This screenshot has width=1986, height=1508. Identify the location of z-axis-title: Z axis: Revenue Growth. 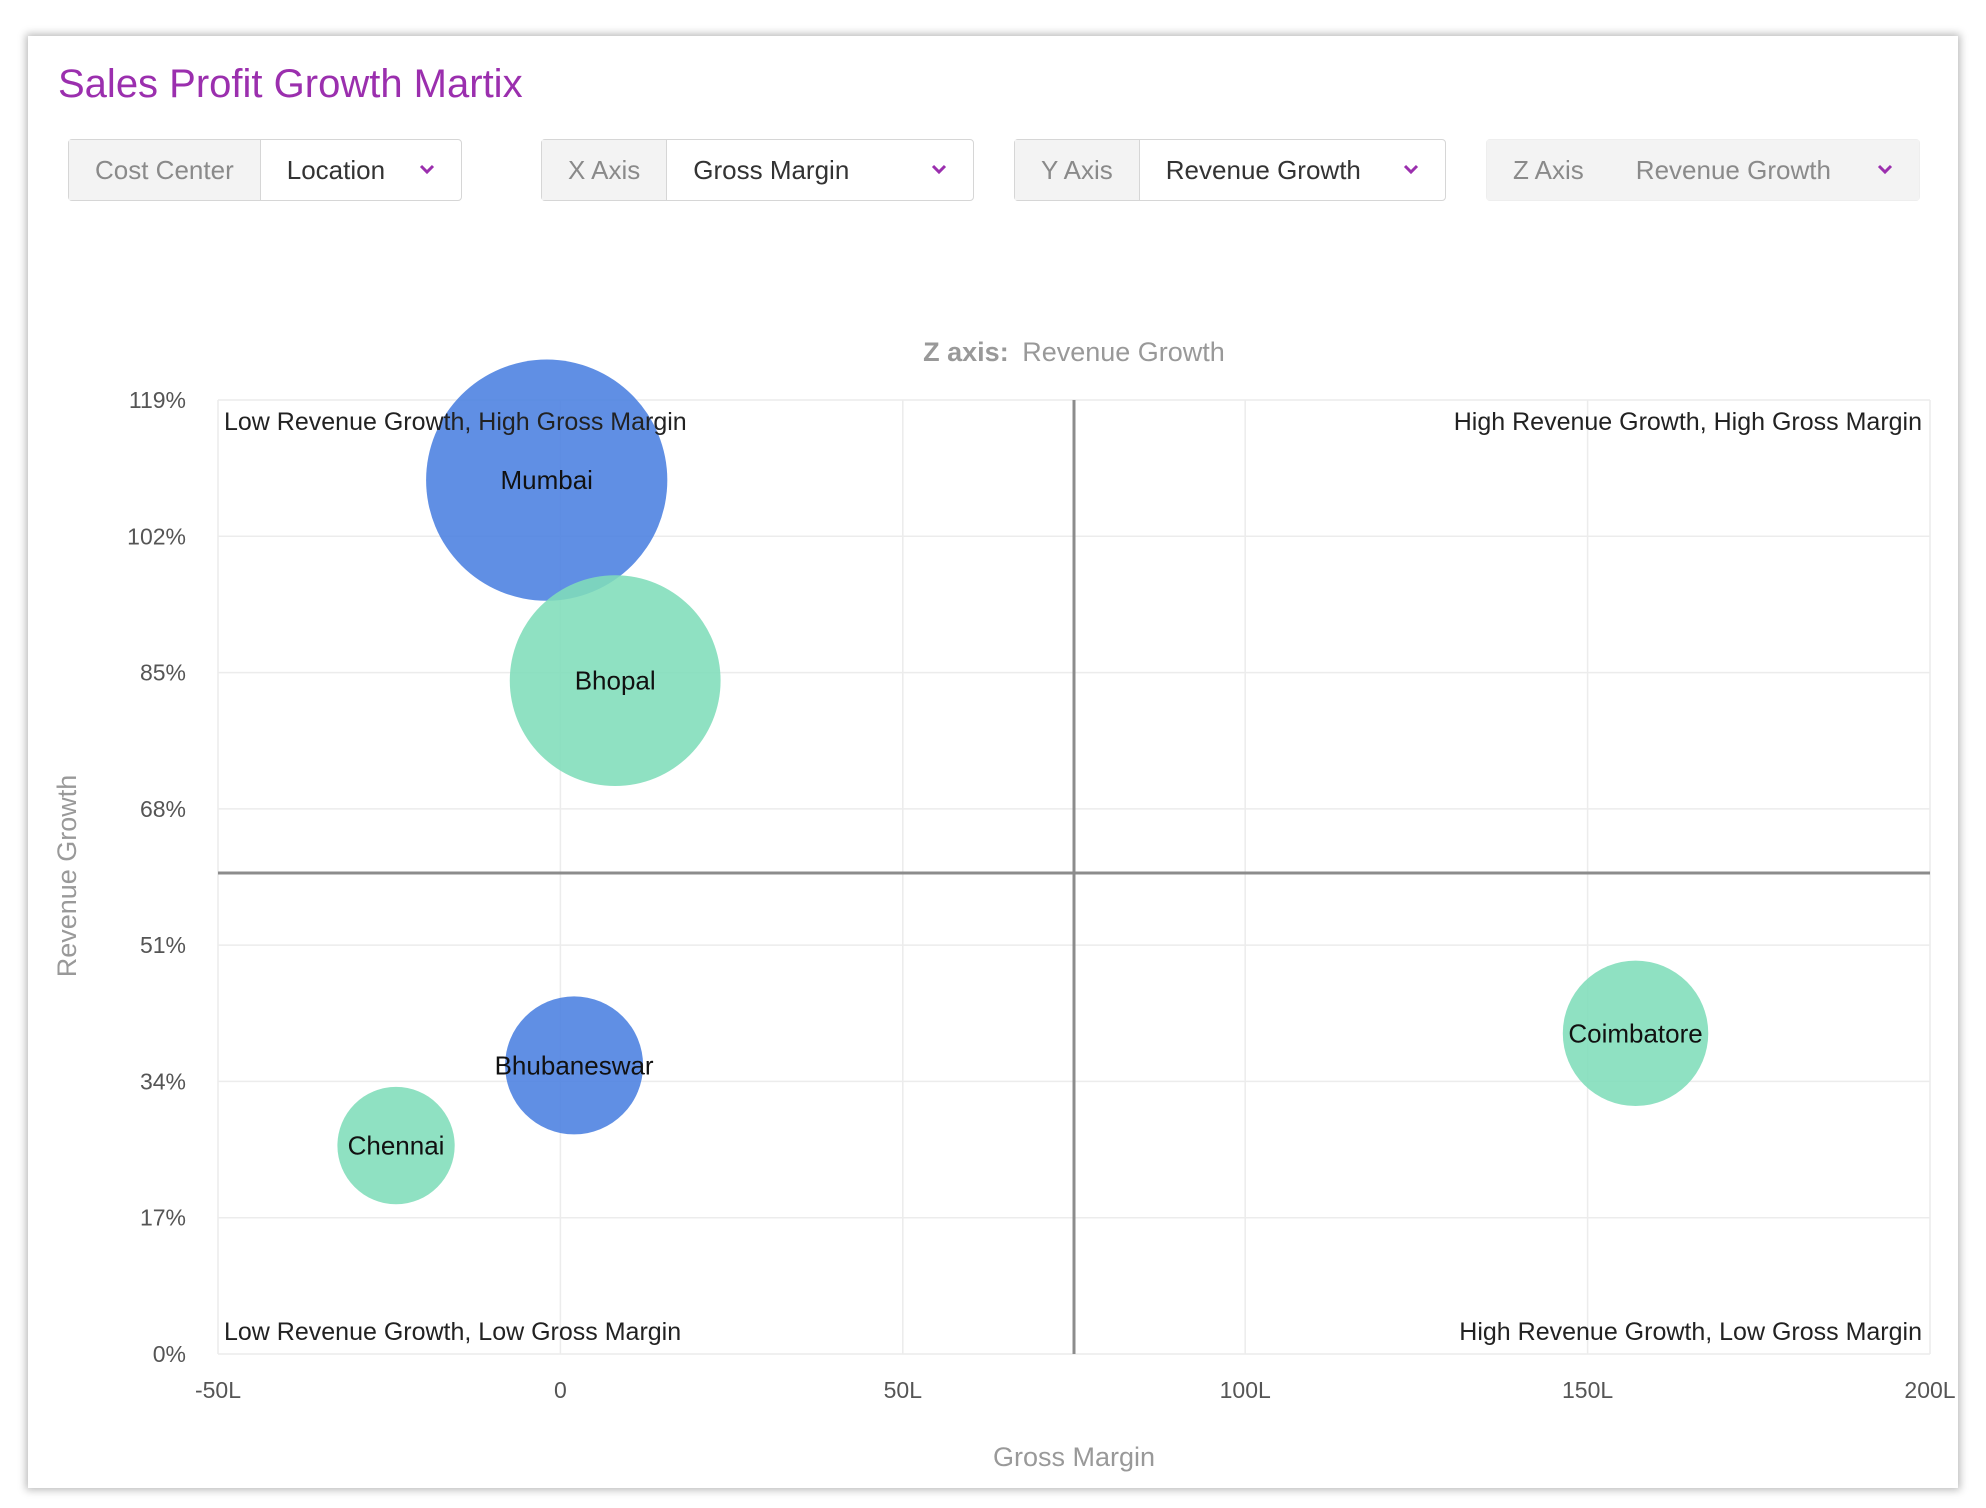
(1074, 352).